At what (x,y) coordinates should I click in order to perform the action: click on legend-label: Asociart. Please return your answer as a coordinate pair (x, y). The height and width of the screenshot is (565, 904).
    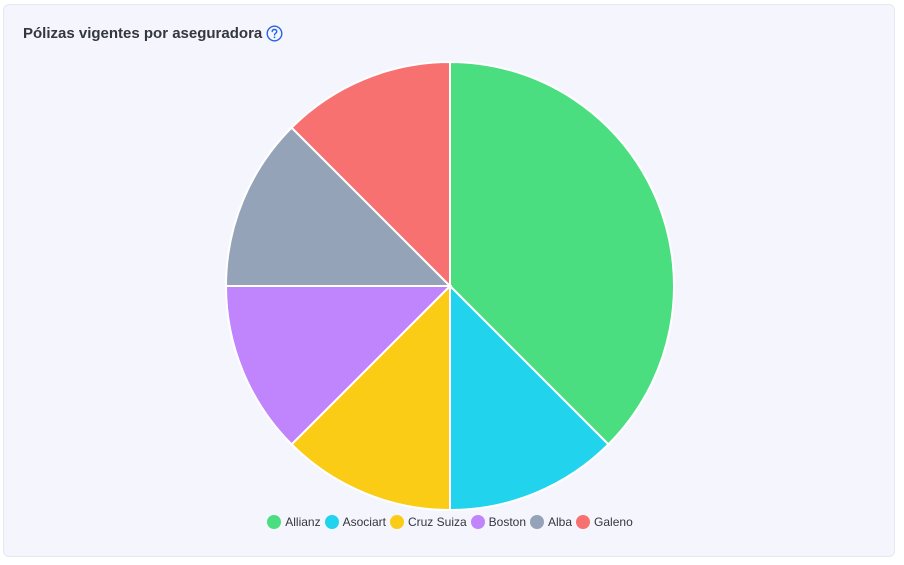
    Looking at the image, I should click on (364, 522).